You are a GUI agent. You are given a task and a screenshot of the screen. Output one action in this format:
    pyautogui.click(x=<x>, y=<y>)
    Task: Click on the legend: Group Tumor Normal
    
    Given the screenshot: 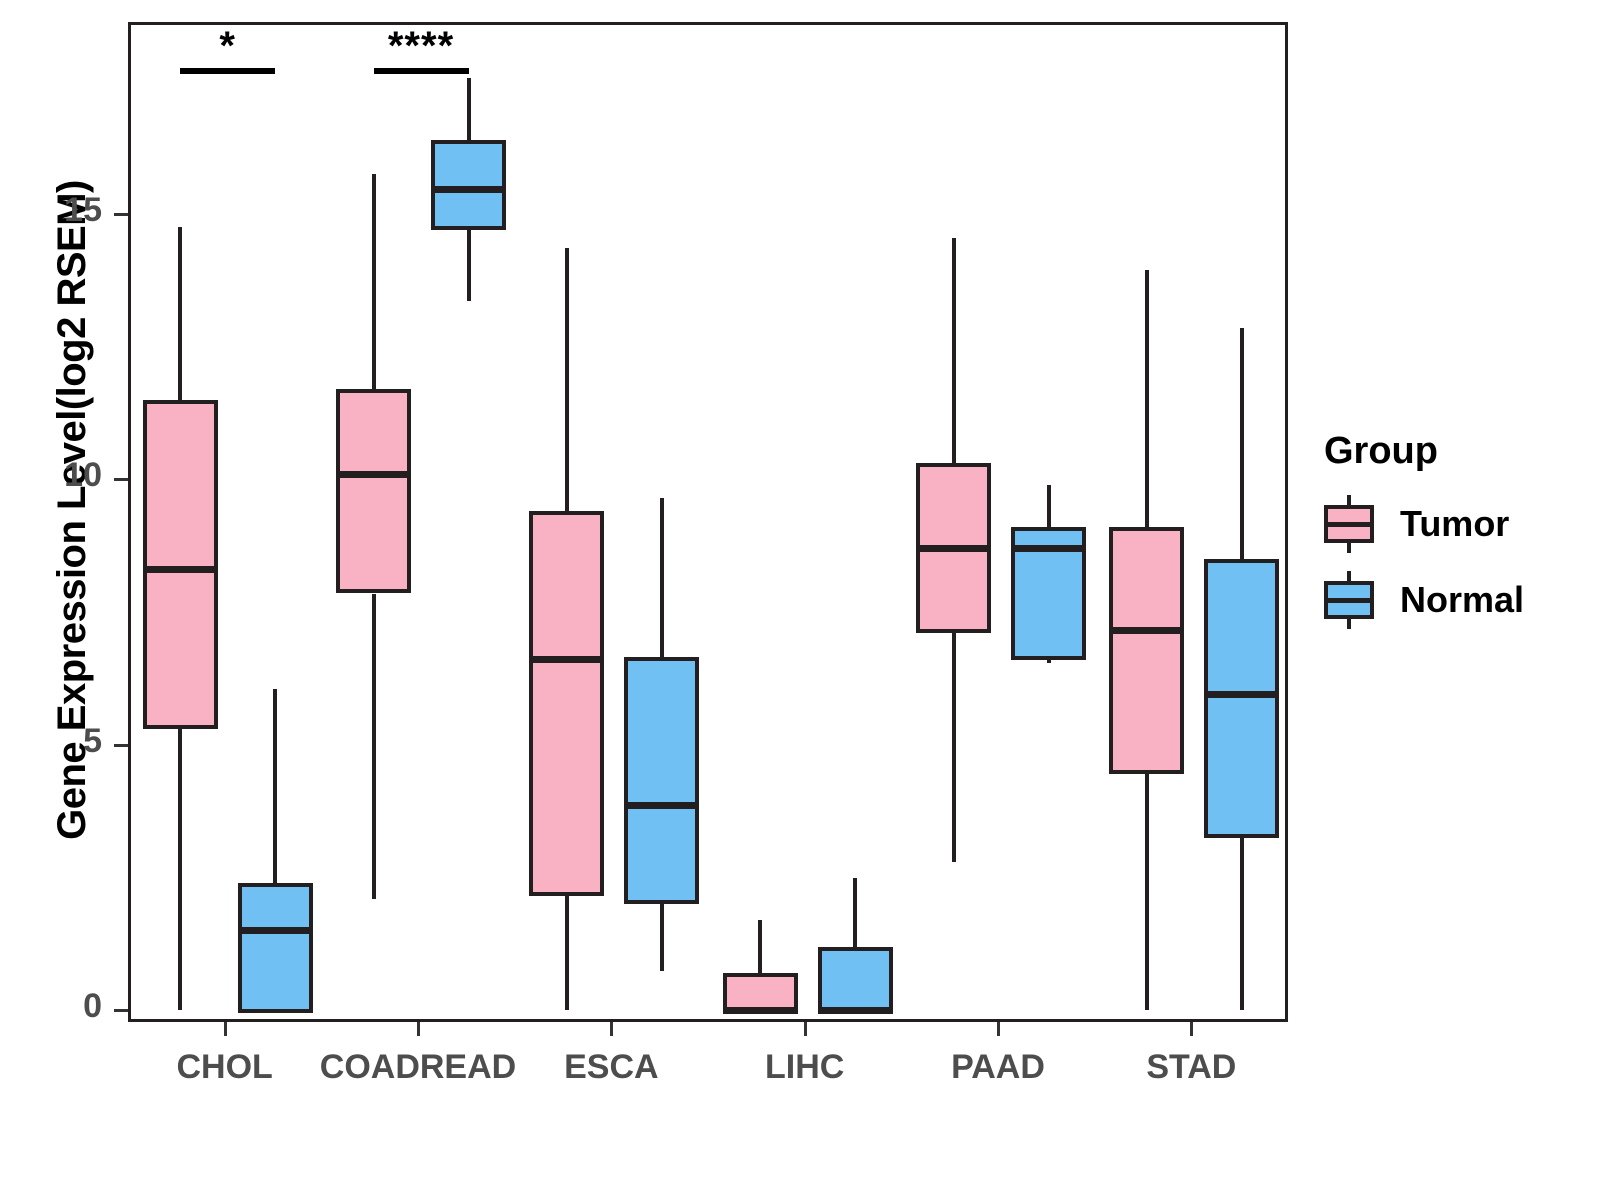 What is the action you would take?
    pyautogui.click(x=1450, y=538)
    